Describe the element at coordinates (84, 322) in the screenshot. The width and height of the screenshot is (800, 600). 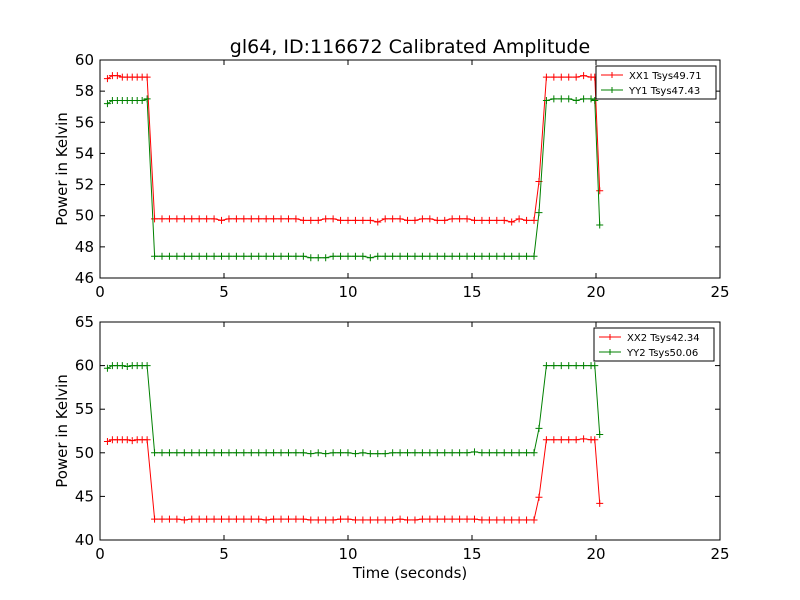
I see `chart-bottom-y-tick-label: 65` at that location.